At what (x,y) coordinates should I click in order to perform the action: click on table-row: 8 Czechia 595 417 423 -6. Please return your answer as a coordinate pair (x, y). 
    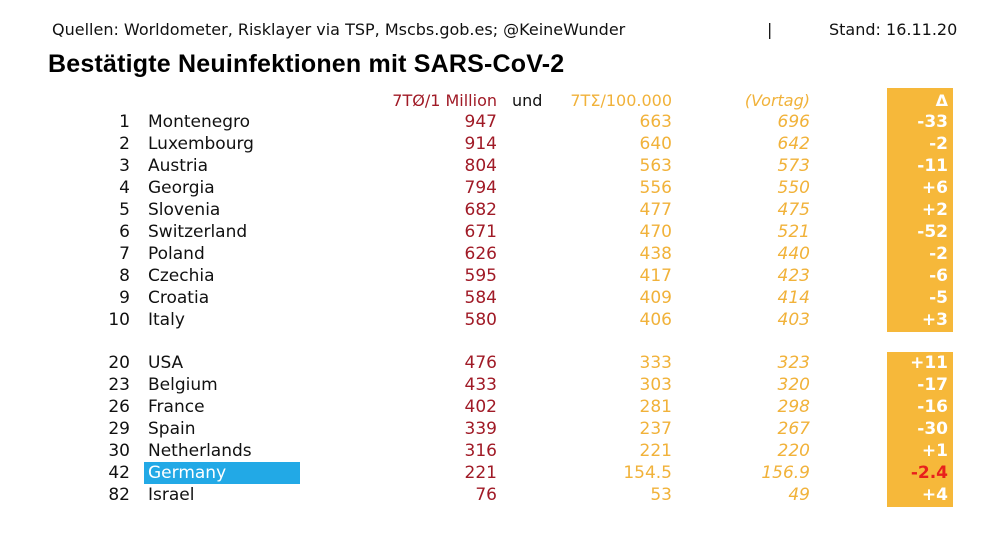
    Looking at the image, I should click on (500, 276).